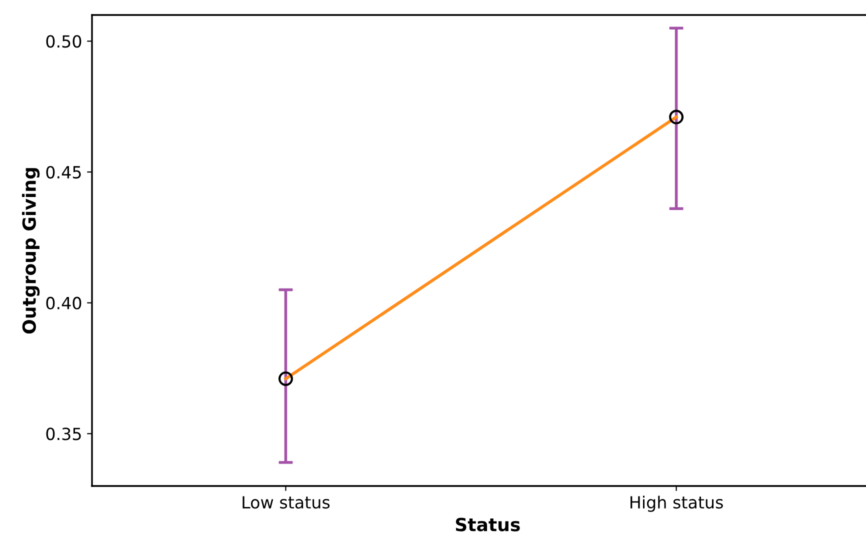 The image size is (866, 550). Describe the element at coordinates (64, 41) in the screenshot. I see `y-tick-label: 0.50` at that location.